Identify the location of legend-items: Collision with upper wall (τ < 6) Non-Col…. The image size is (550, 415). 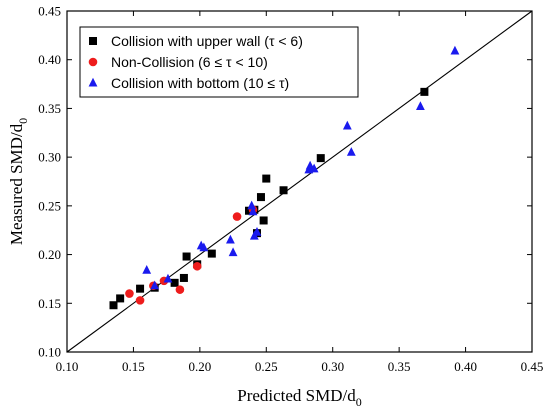
(195, 62).